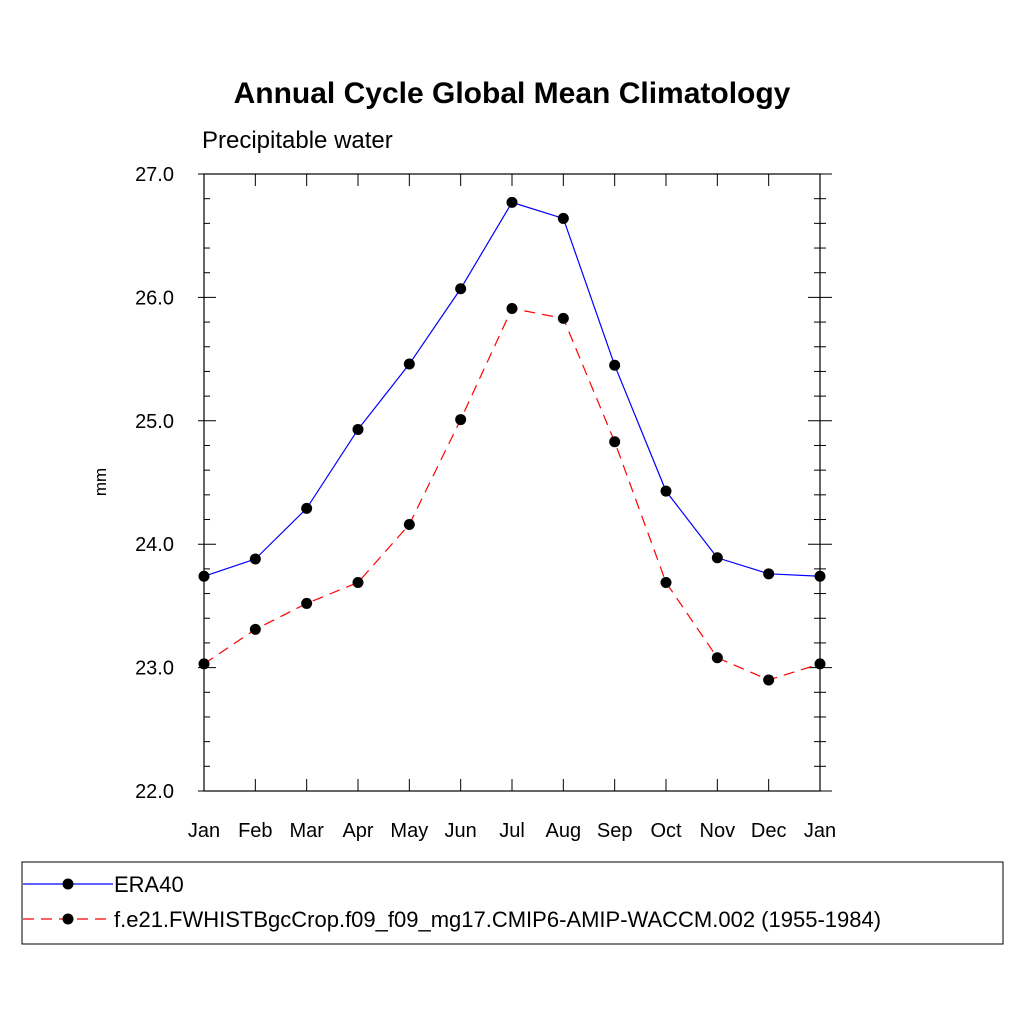  I want to click on x-tick-label: Sep, so click(615, 831).